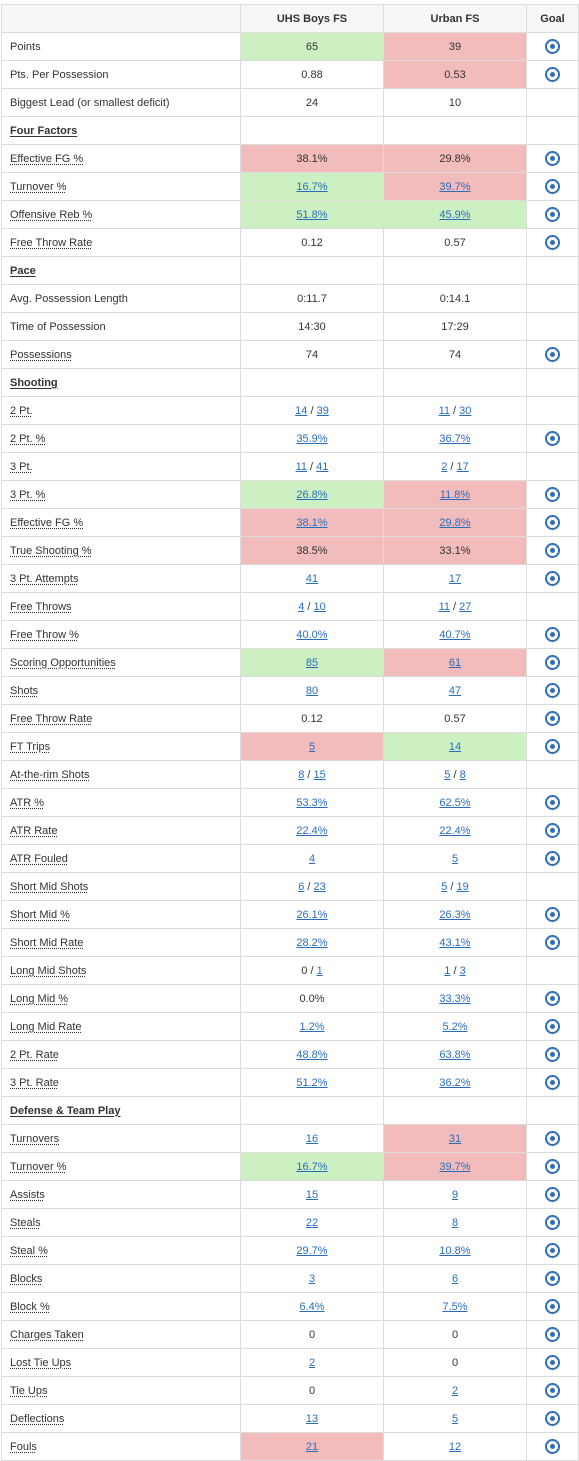 Image resolution: width=579 pixels, height=1461 pixels. I want to click on stat-link: 11.8%, so click(455, 494).